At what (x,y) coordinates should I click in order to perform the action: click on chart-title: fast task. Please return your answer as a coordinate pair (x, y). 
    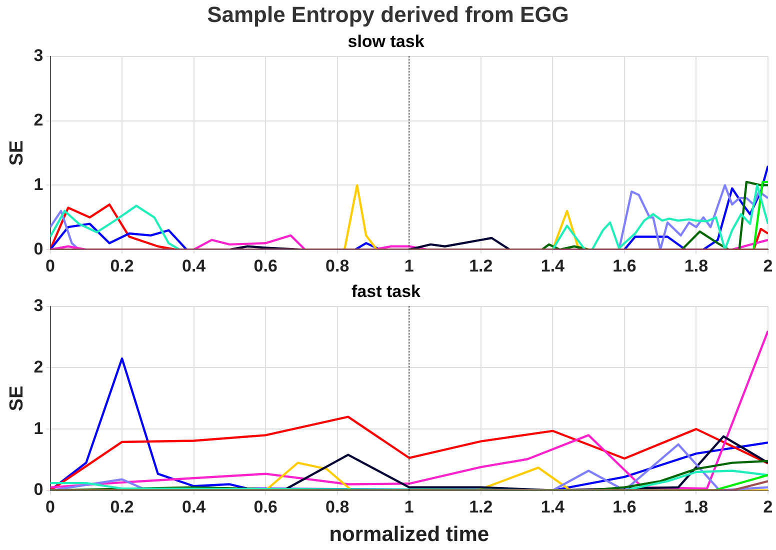
    Looking at the image, I should click on (387, 291).